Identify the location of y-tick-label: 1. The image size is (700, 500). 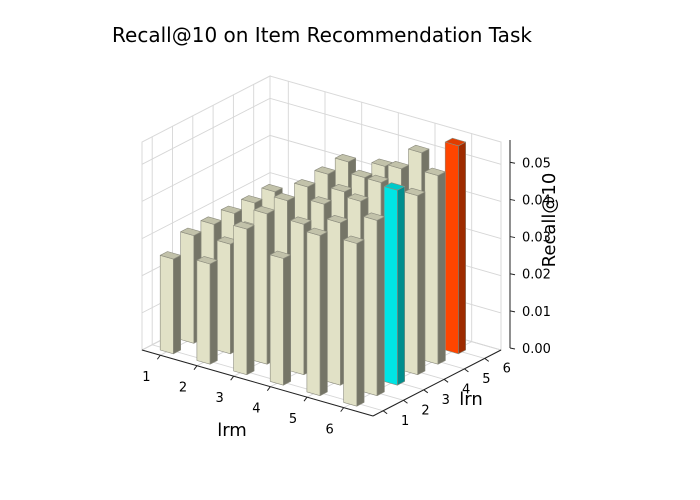
(405, 421).